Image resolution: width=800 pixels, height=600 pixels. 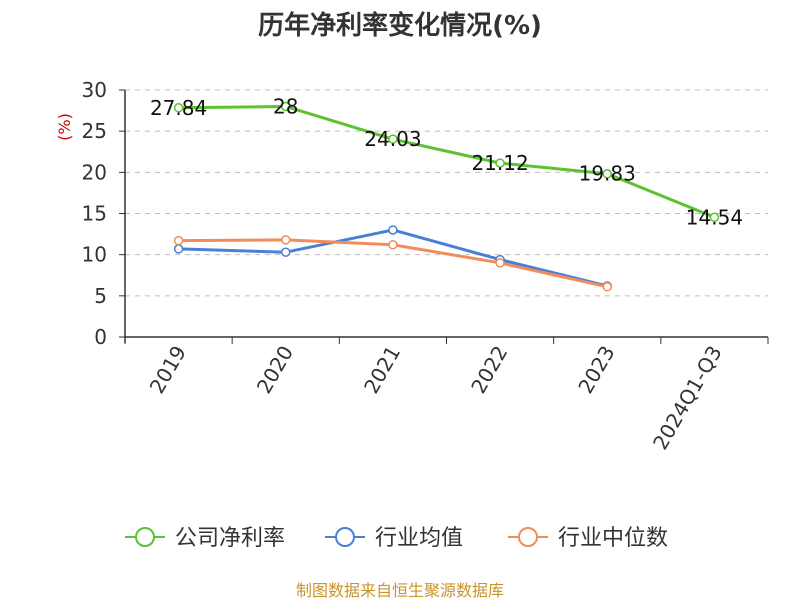 What do you see at coordinates (100, 337) in the screenshot?
I see `y-tick-label: 0` at bounding box center [100, 337].